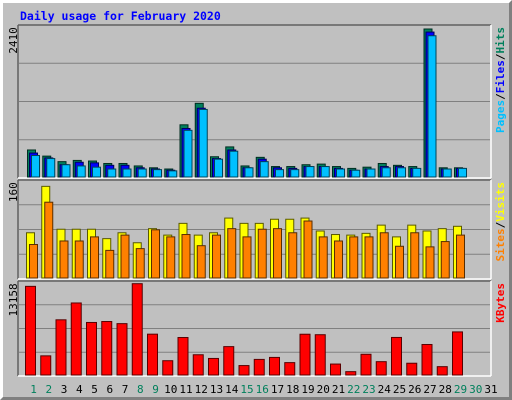 The image size is (512, 400). I want to click on legend-label: Sites/Visits, so click(500, 222).